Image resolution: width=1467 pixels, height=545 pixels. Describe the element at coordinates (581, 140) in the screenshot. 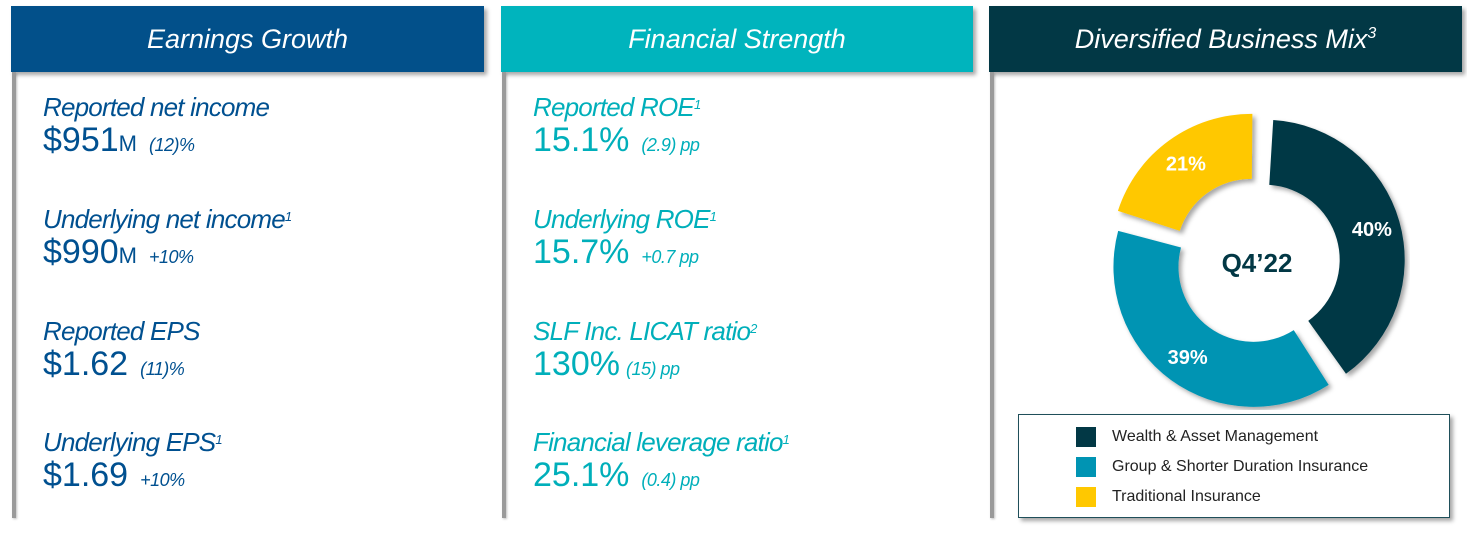

I see `metric-value: 15.1%` at that location.